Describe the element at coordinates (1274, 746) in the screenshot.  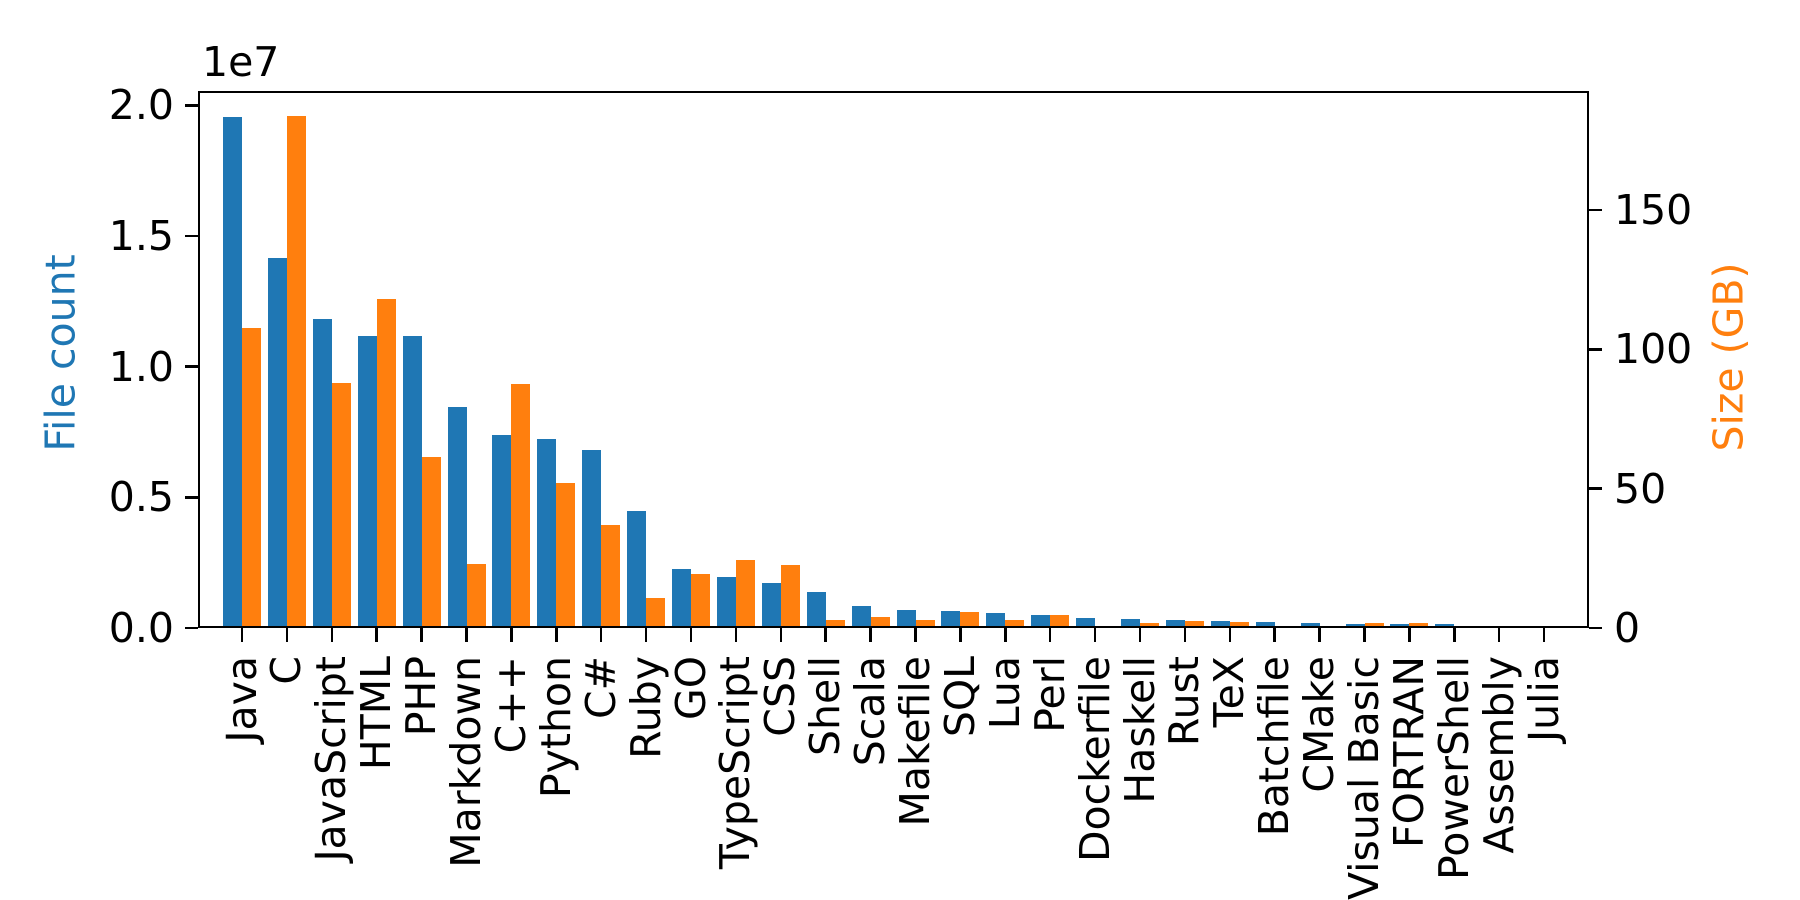
I see `x-tick-label: Batchfile` at that location.